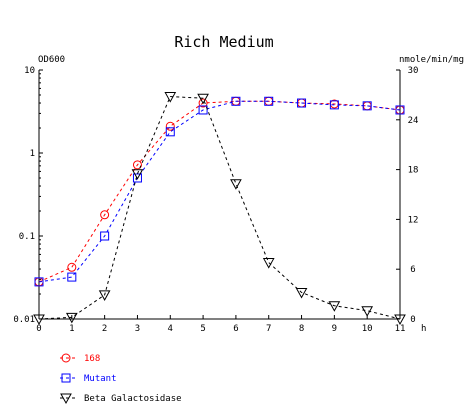  I want to click on x-tick-label: 1, so click(71, 329).